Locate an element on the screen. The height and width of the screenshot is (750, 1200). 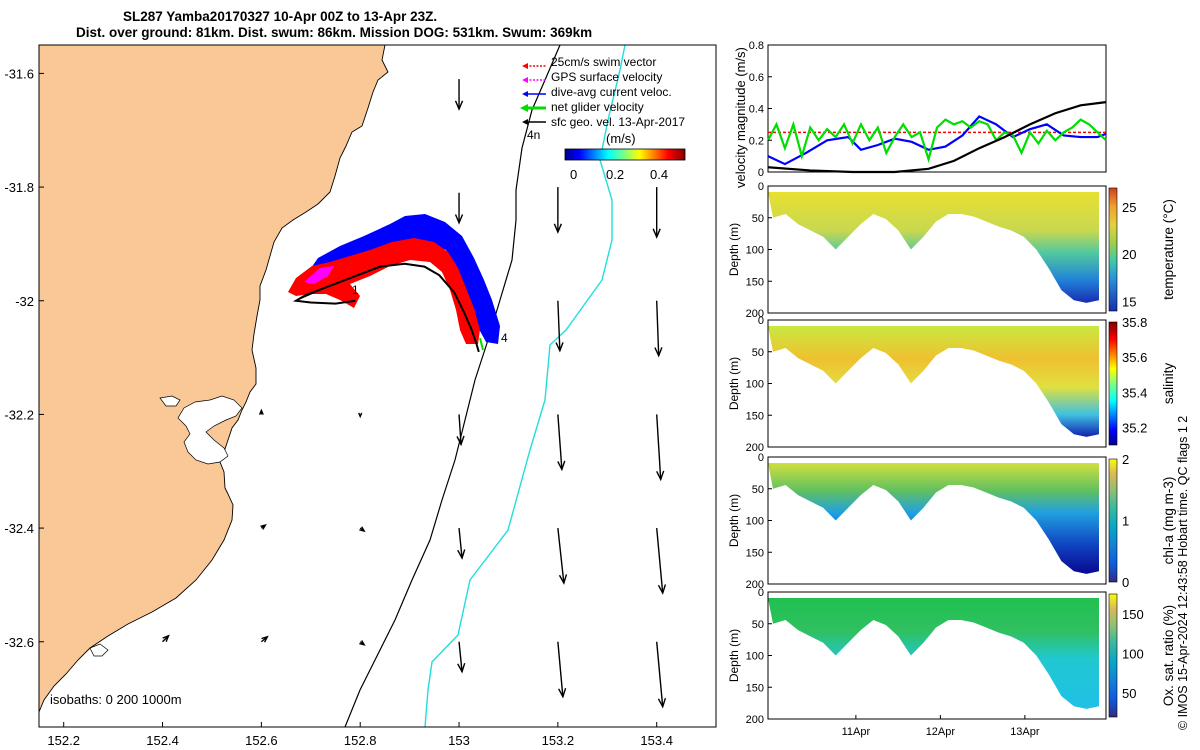
velocity-panel: 0 0.2 0.4 0.6 0.8 is located at coordinates (928, 109).